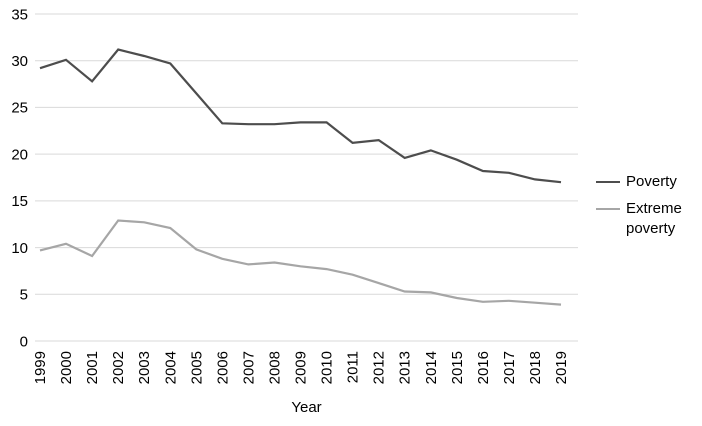  Describe the element at coordinates (301, 367) in the screenshot. I see `x-axis-tick-label: 2009` at that location.